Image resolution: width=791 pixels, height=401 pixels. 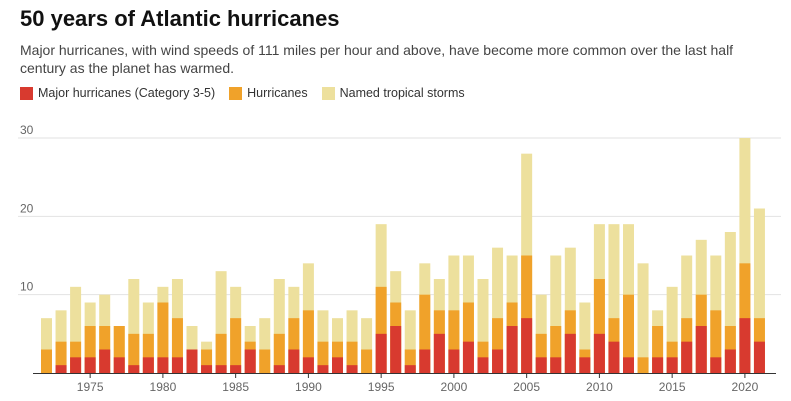 I want to click on bar-hurricanes-1975, so click(x=90, y=349).